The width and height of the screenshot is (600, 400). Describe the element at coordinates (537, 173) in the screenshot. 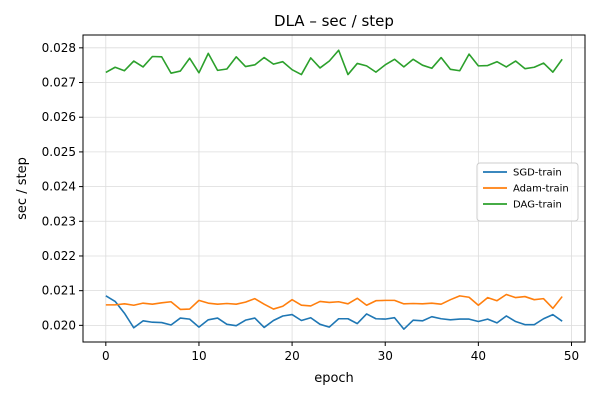

I see `legend-label: SGD-train` at that location.